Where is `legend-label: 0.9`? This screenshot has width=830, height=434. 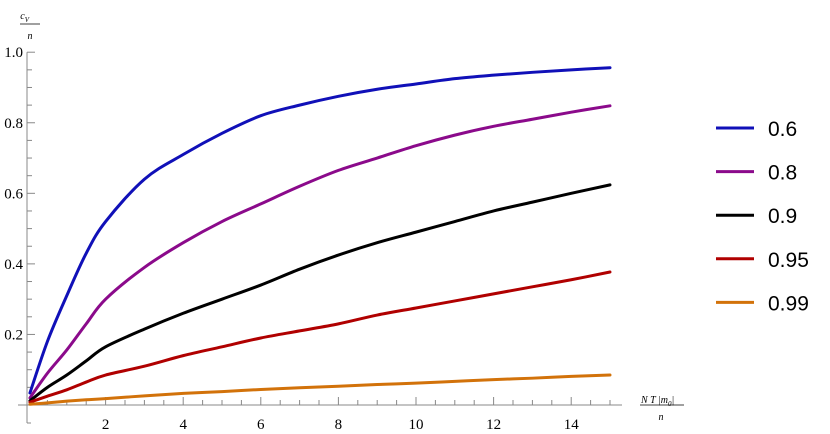
legend-label: 0.9 is located at coordinates (782, 216).